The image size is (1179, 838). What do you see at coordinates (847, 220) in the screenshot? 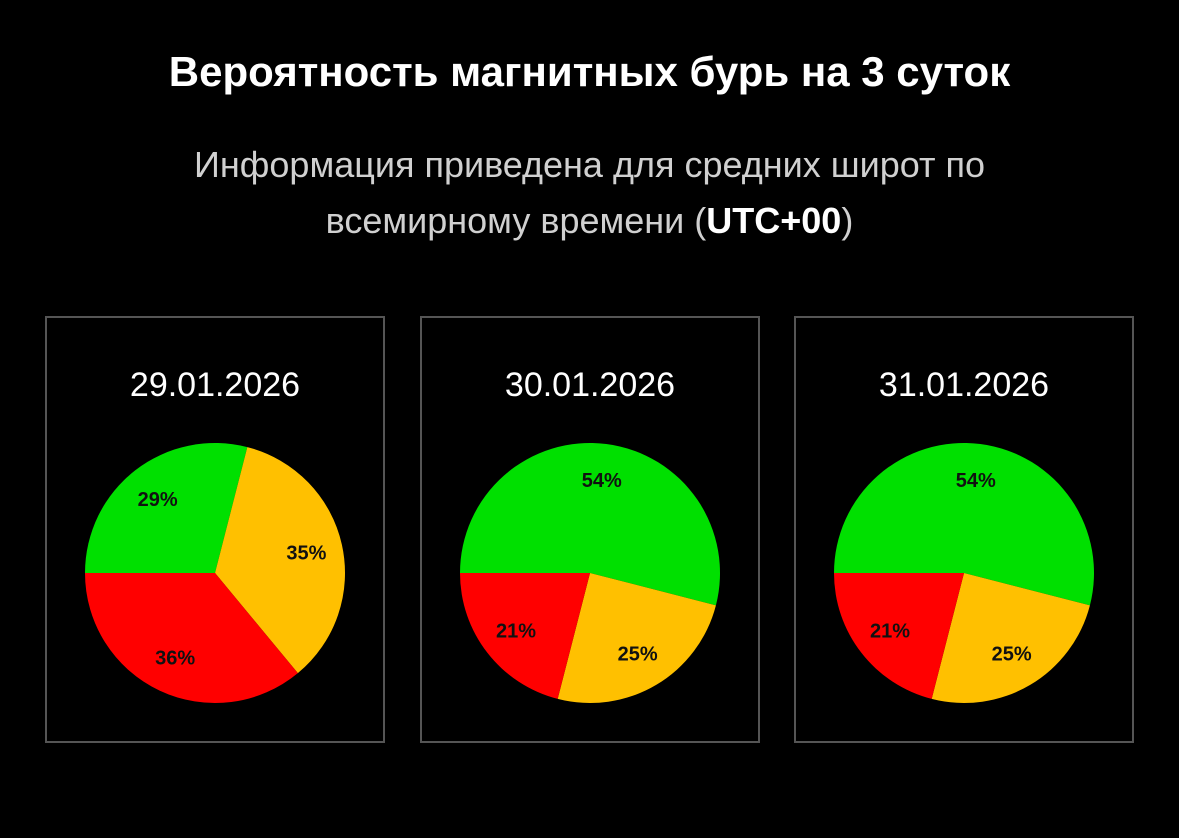
I see `subtitle-line2-suffix: )` at bounding box center [847, 220].